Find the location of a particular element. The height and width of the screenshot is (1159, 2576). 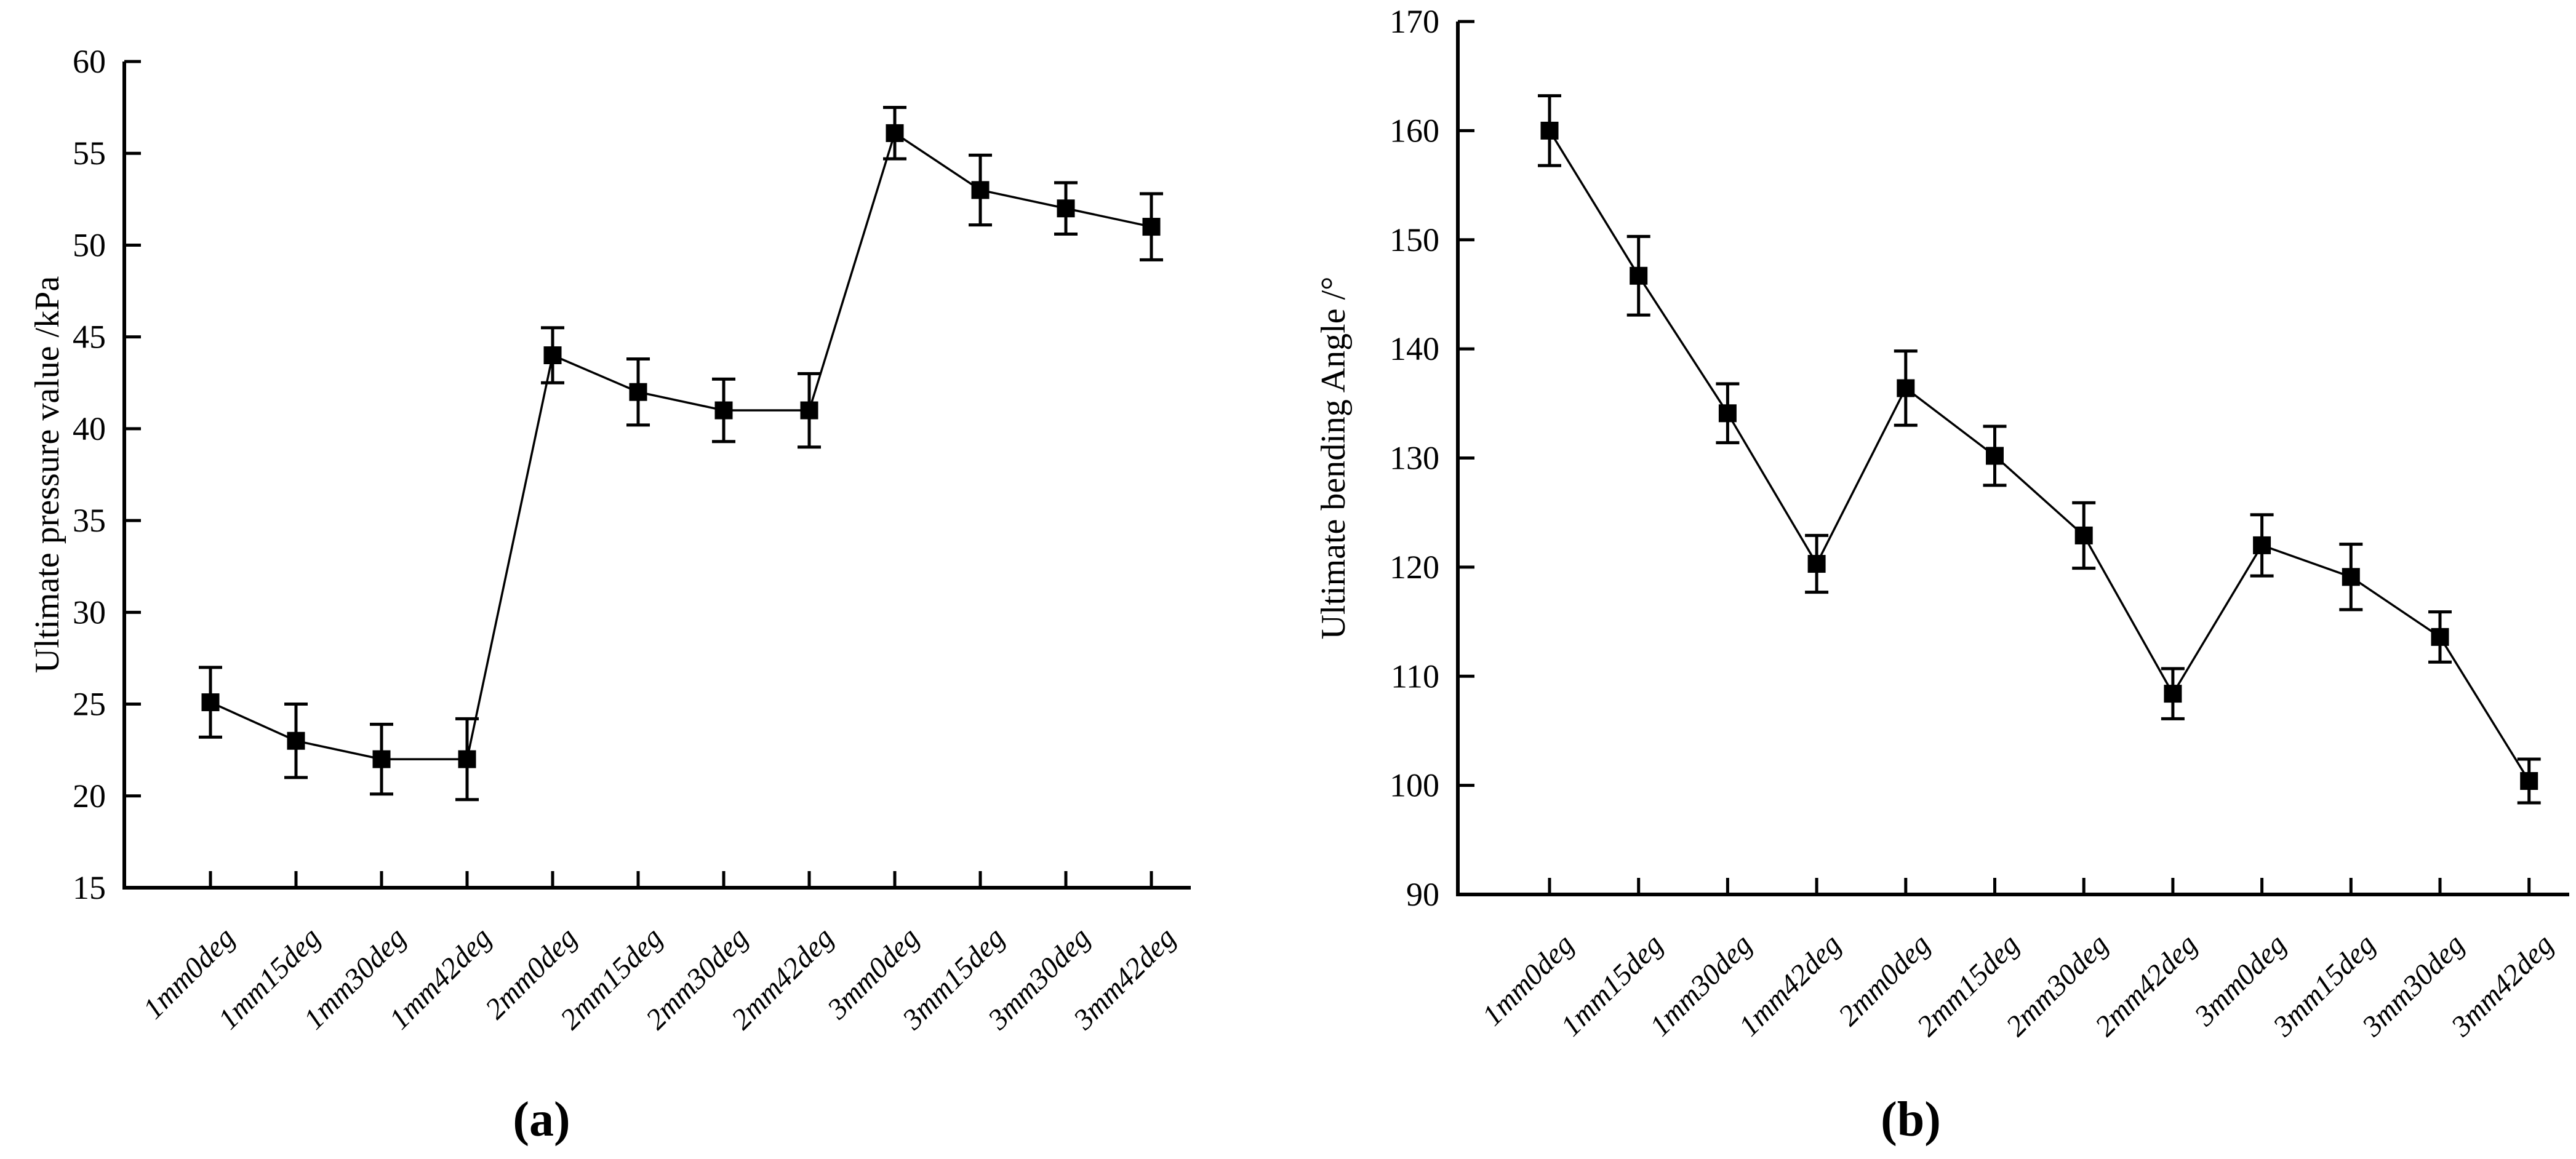

y-tick-label-a: 50 is located at coordinates (89, 245).